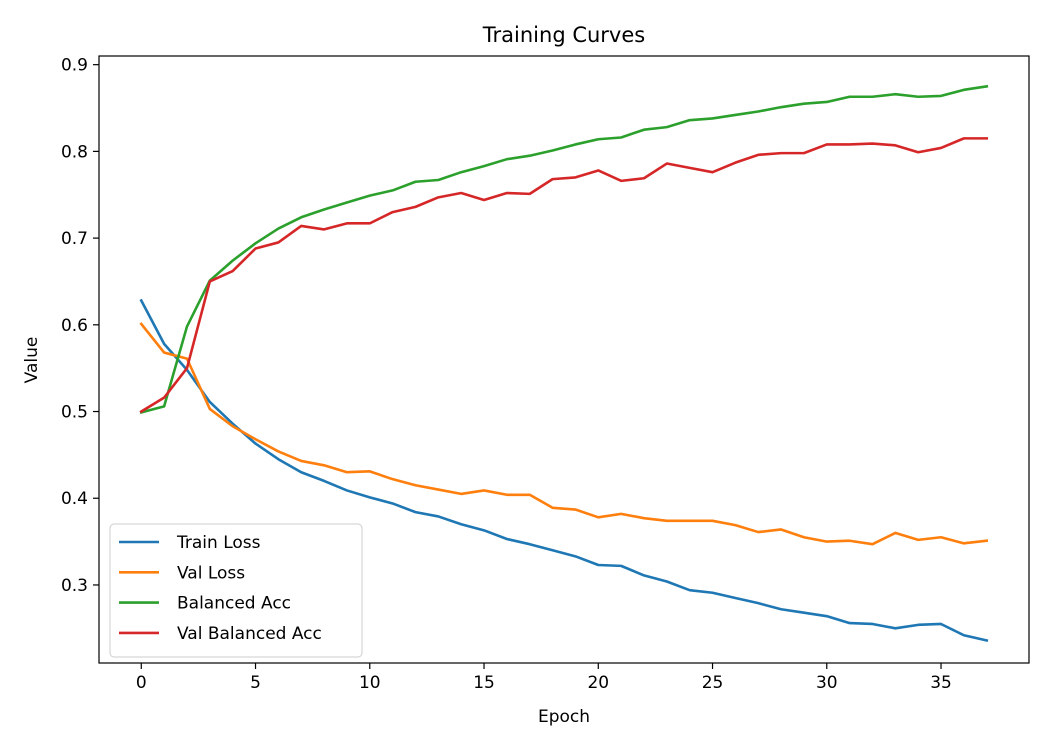 The width and height of the screenshot is (1050, 750). What do you see at coordinates (141, 683) in the screenshot?
I see `x-tick-label: 0` at bounding box center [141, 683].